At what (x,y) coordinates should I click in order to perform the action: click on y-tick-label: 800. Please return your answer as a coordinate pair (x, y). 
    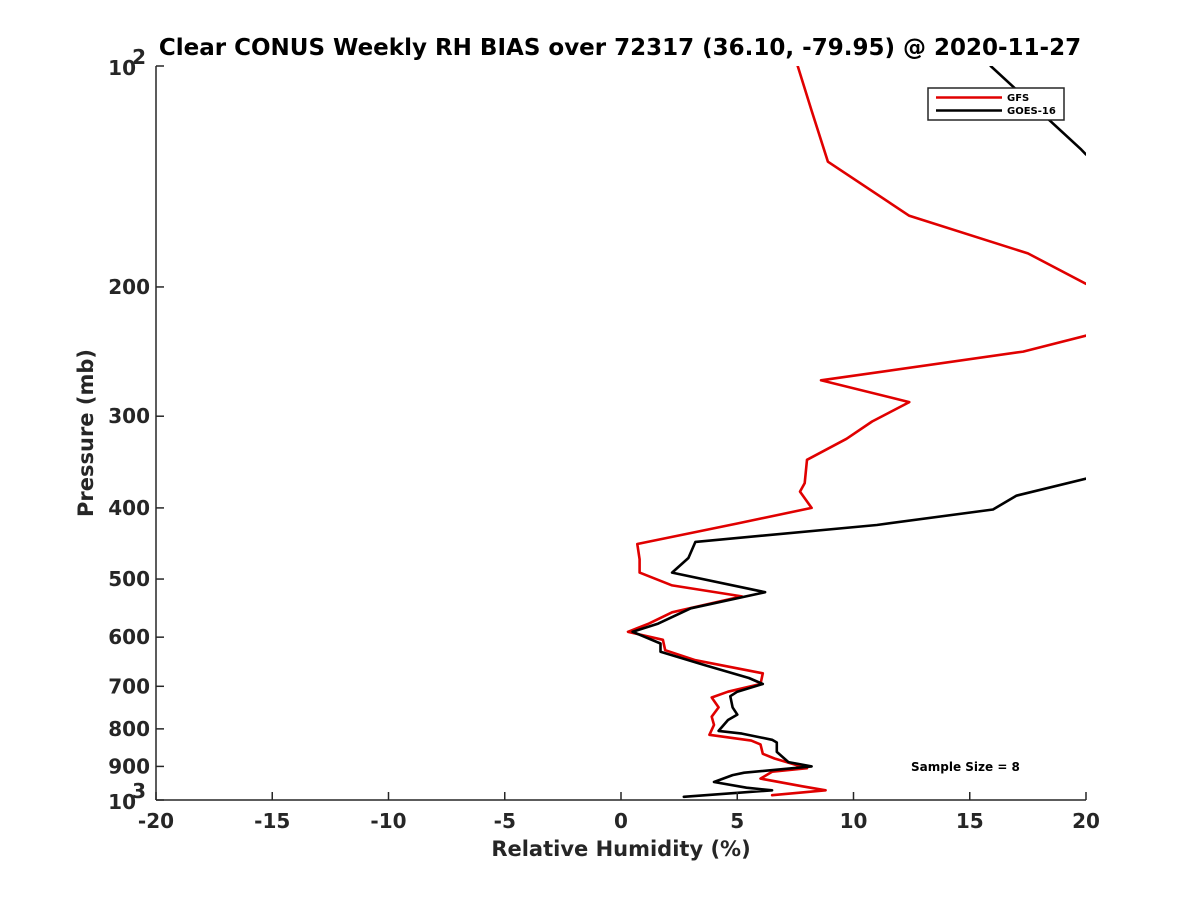
    Looking at the image, I should click on (129, 729).